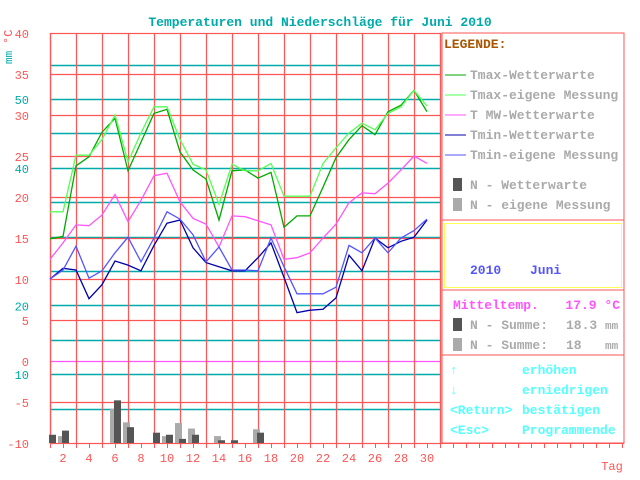 This screenshot has width=640, height=480. What do you see at coordinates (561, 410) in the screenshot?
I see `action-confirm: bestätigen` at bounding box center [561, 410].